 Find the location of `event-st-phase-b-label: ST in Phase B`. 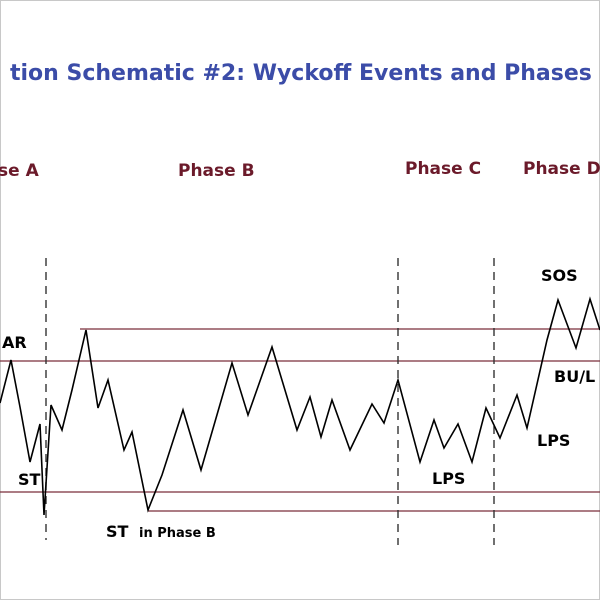

event-st-phase-b-label: ST in Phase B is located at coordinates (161, 531).